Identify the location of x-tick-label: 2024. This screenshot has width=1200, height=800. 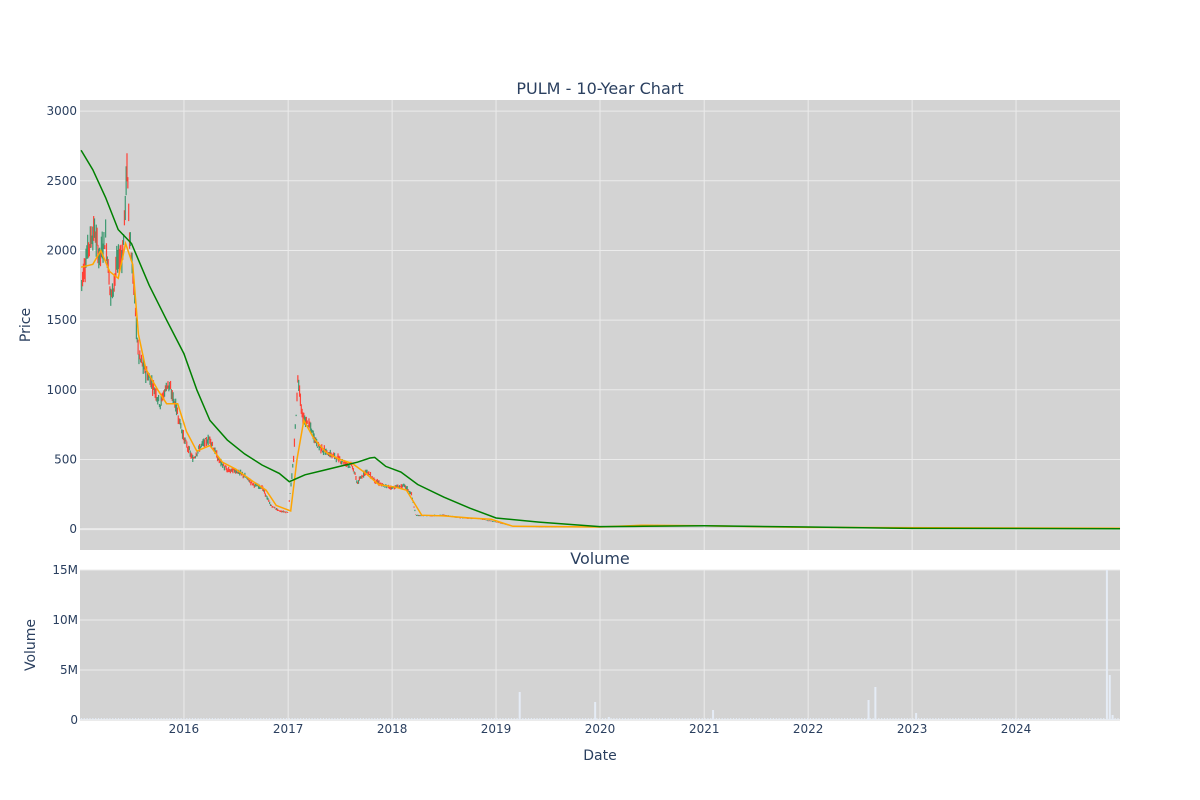
(1016, 729).